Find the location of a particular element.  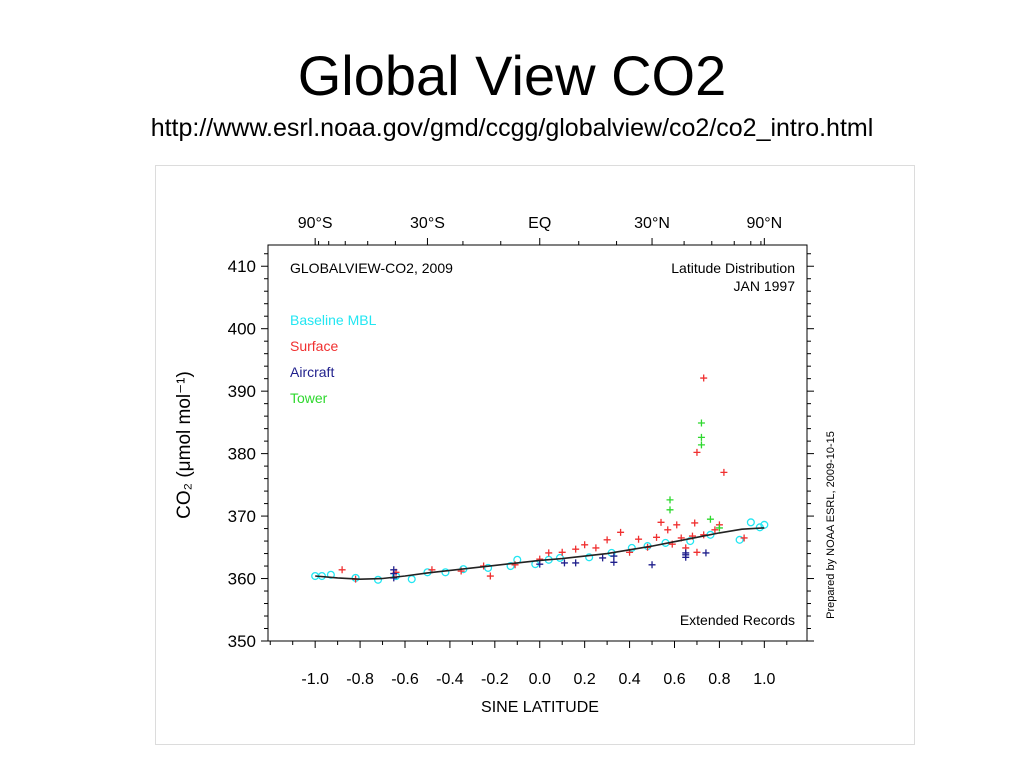

x-tick-label: -0.8 is located at coordinates (360, 679).